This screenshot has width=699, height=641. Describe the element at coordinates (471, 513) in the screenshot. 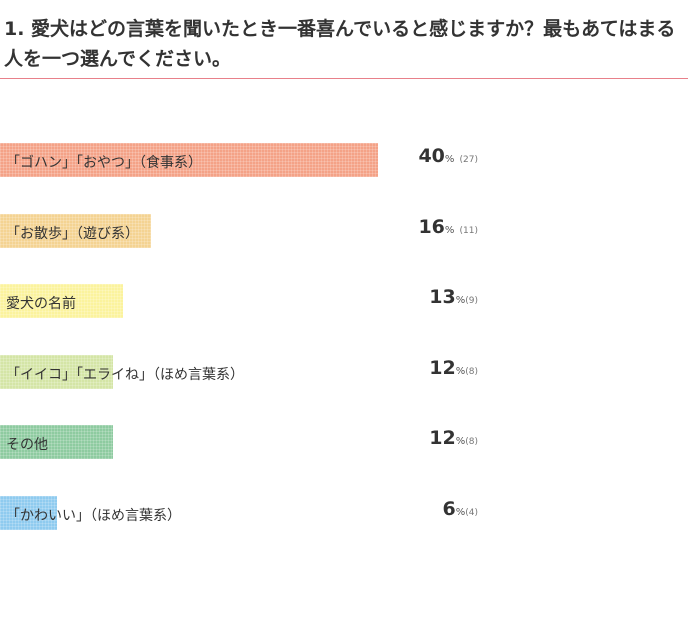

I see `count-label: (4)` at that location.